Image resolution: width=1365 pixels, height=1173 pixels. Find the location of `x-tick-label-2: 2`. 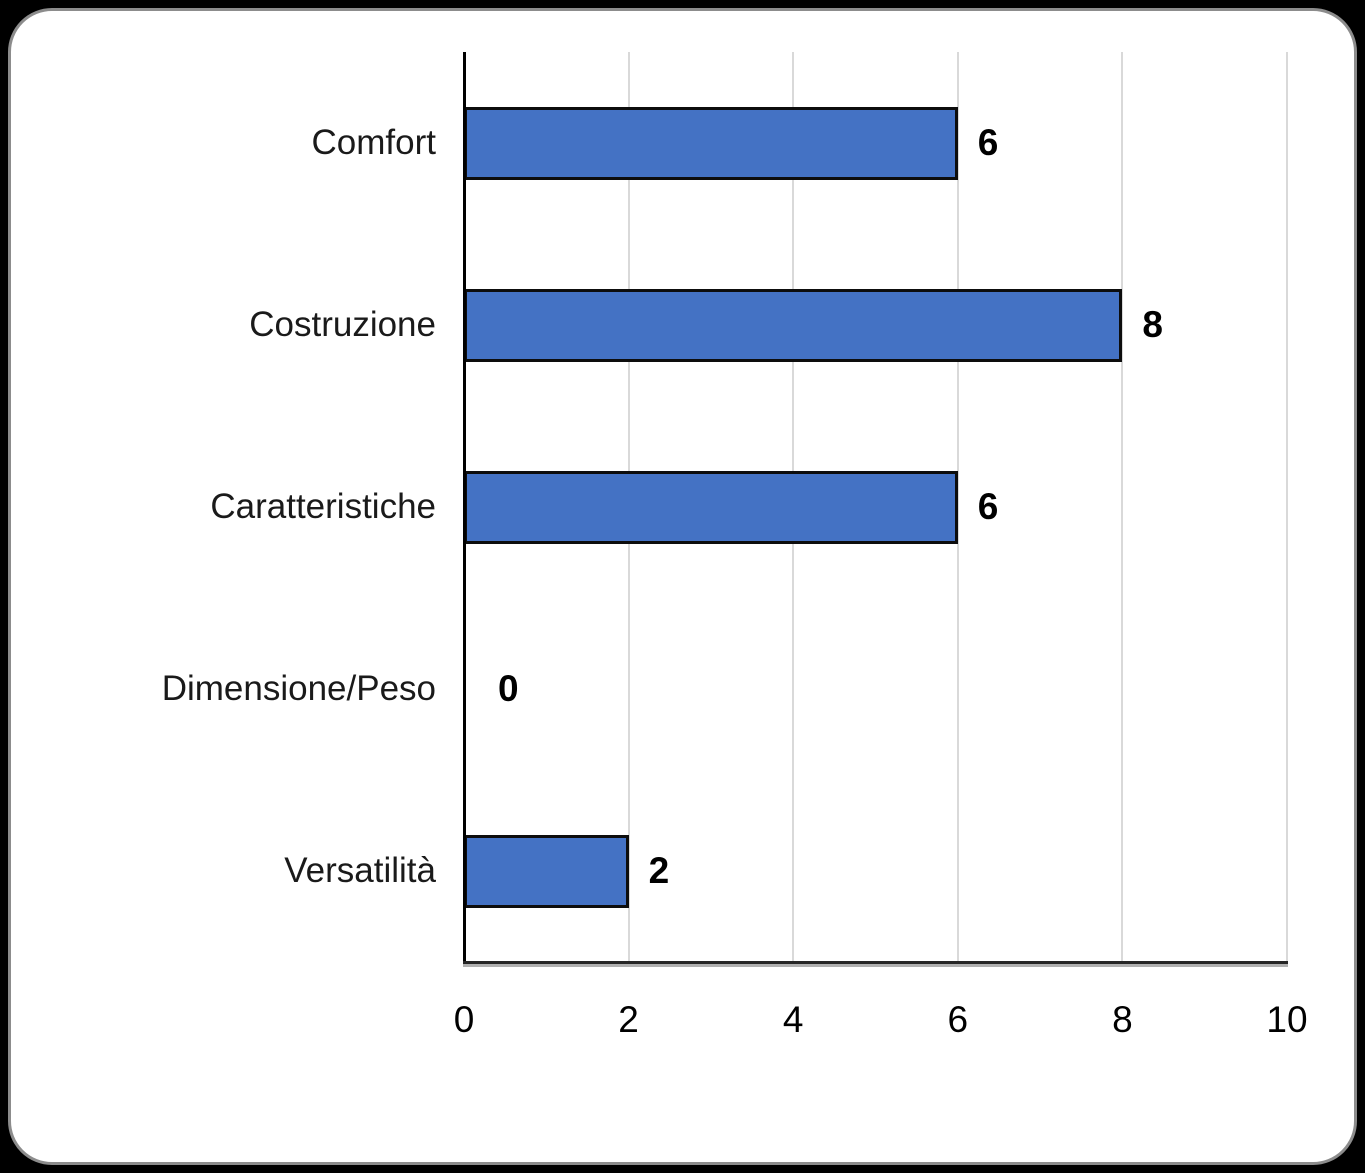

x-tick-label-2: 2 is located at coordinates (628, 1019).